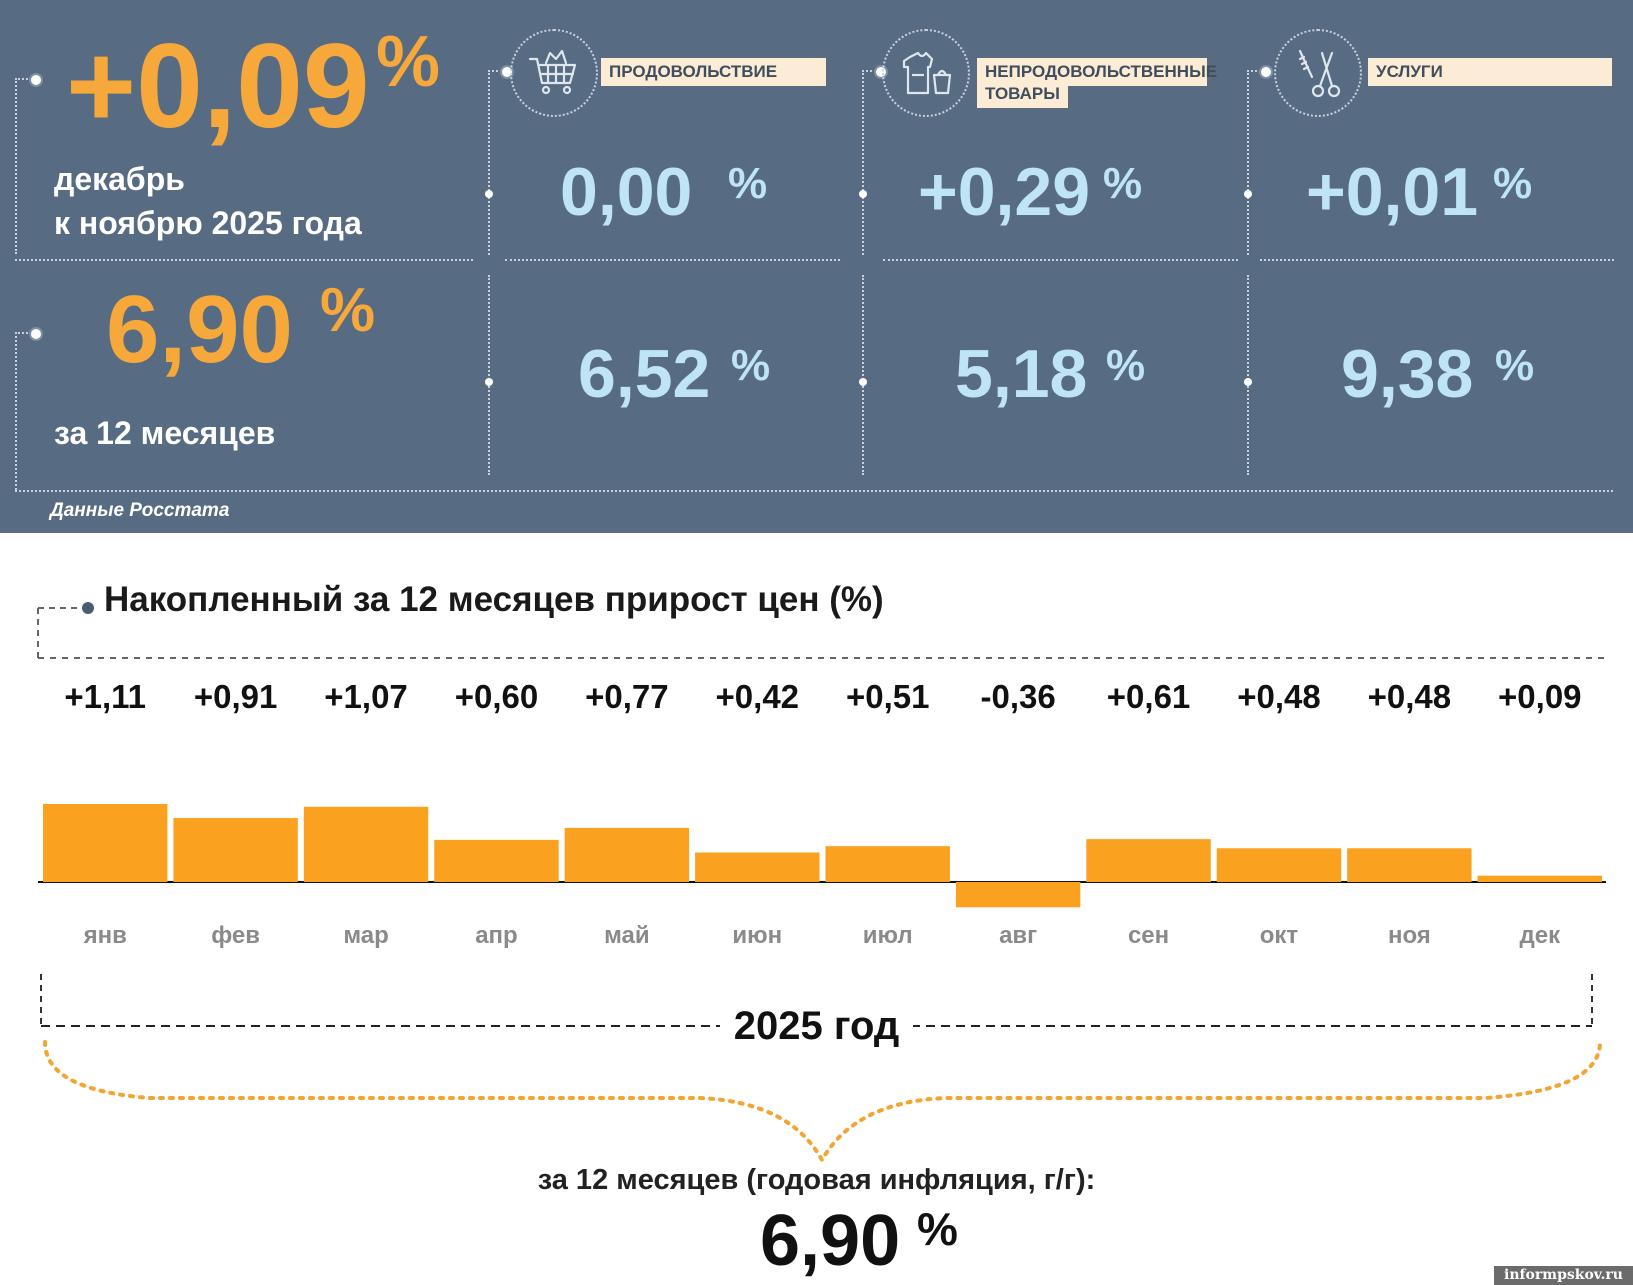 This screenshot has height=1285, width=1633. I want to click on bar-май, so click(627, 854).